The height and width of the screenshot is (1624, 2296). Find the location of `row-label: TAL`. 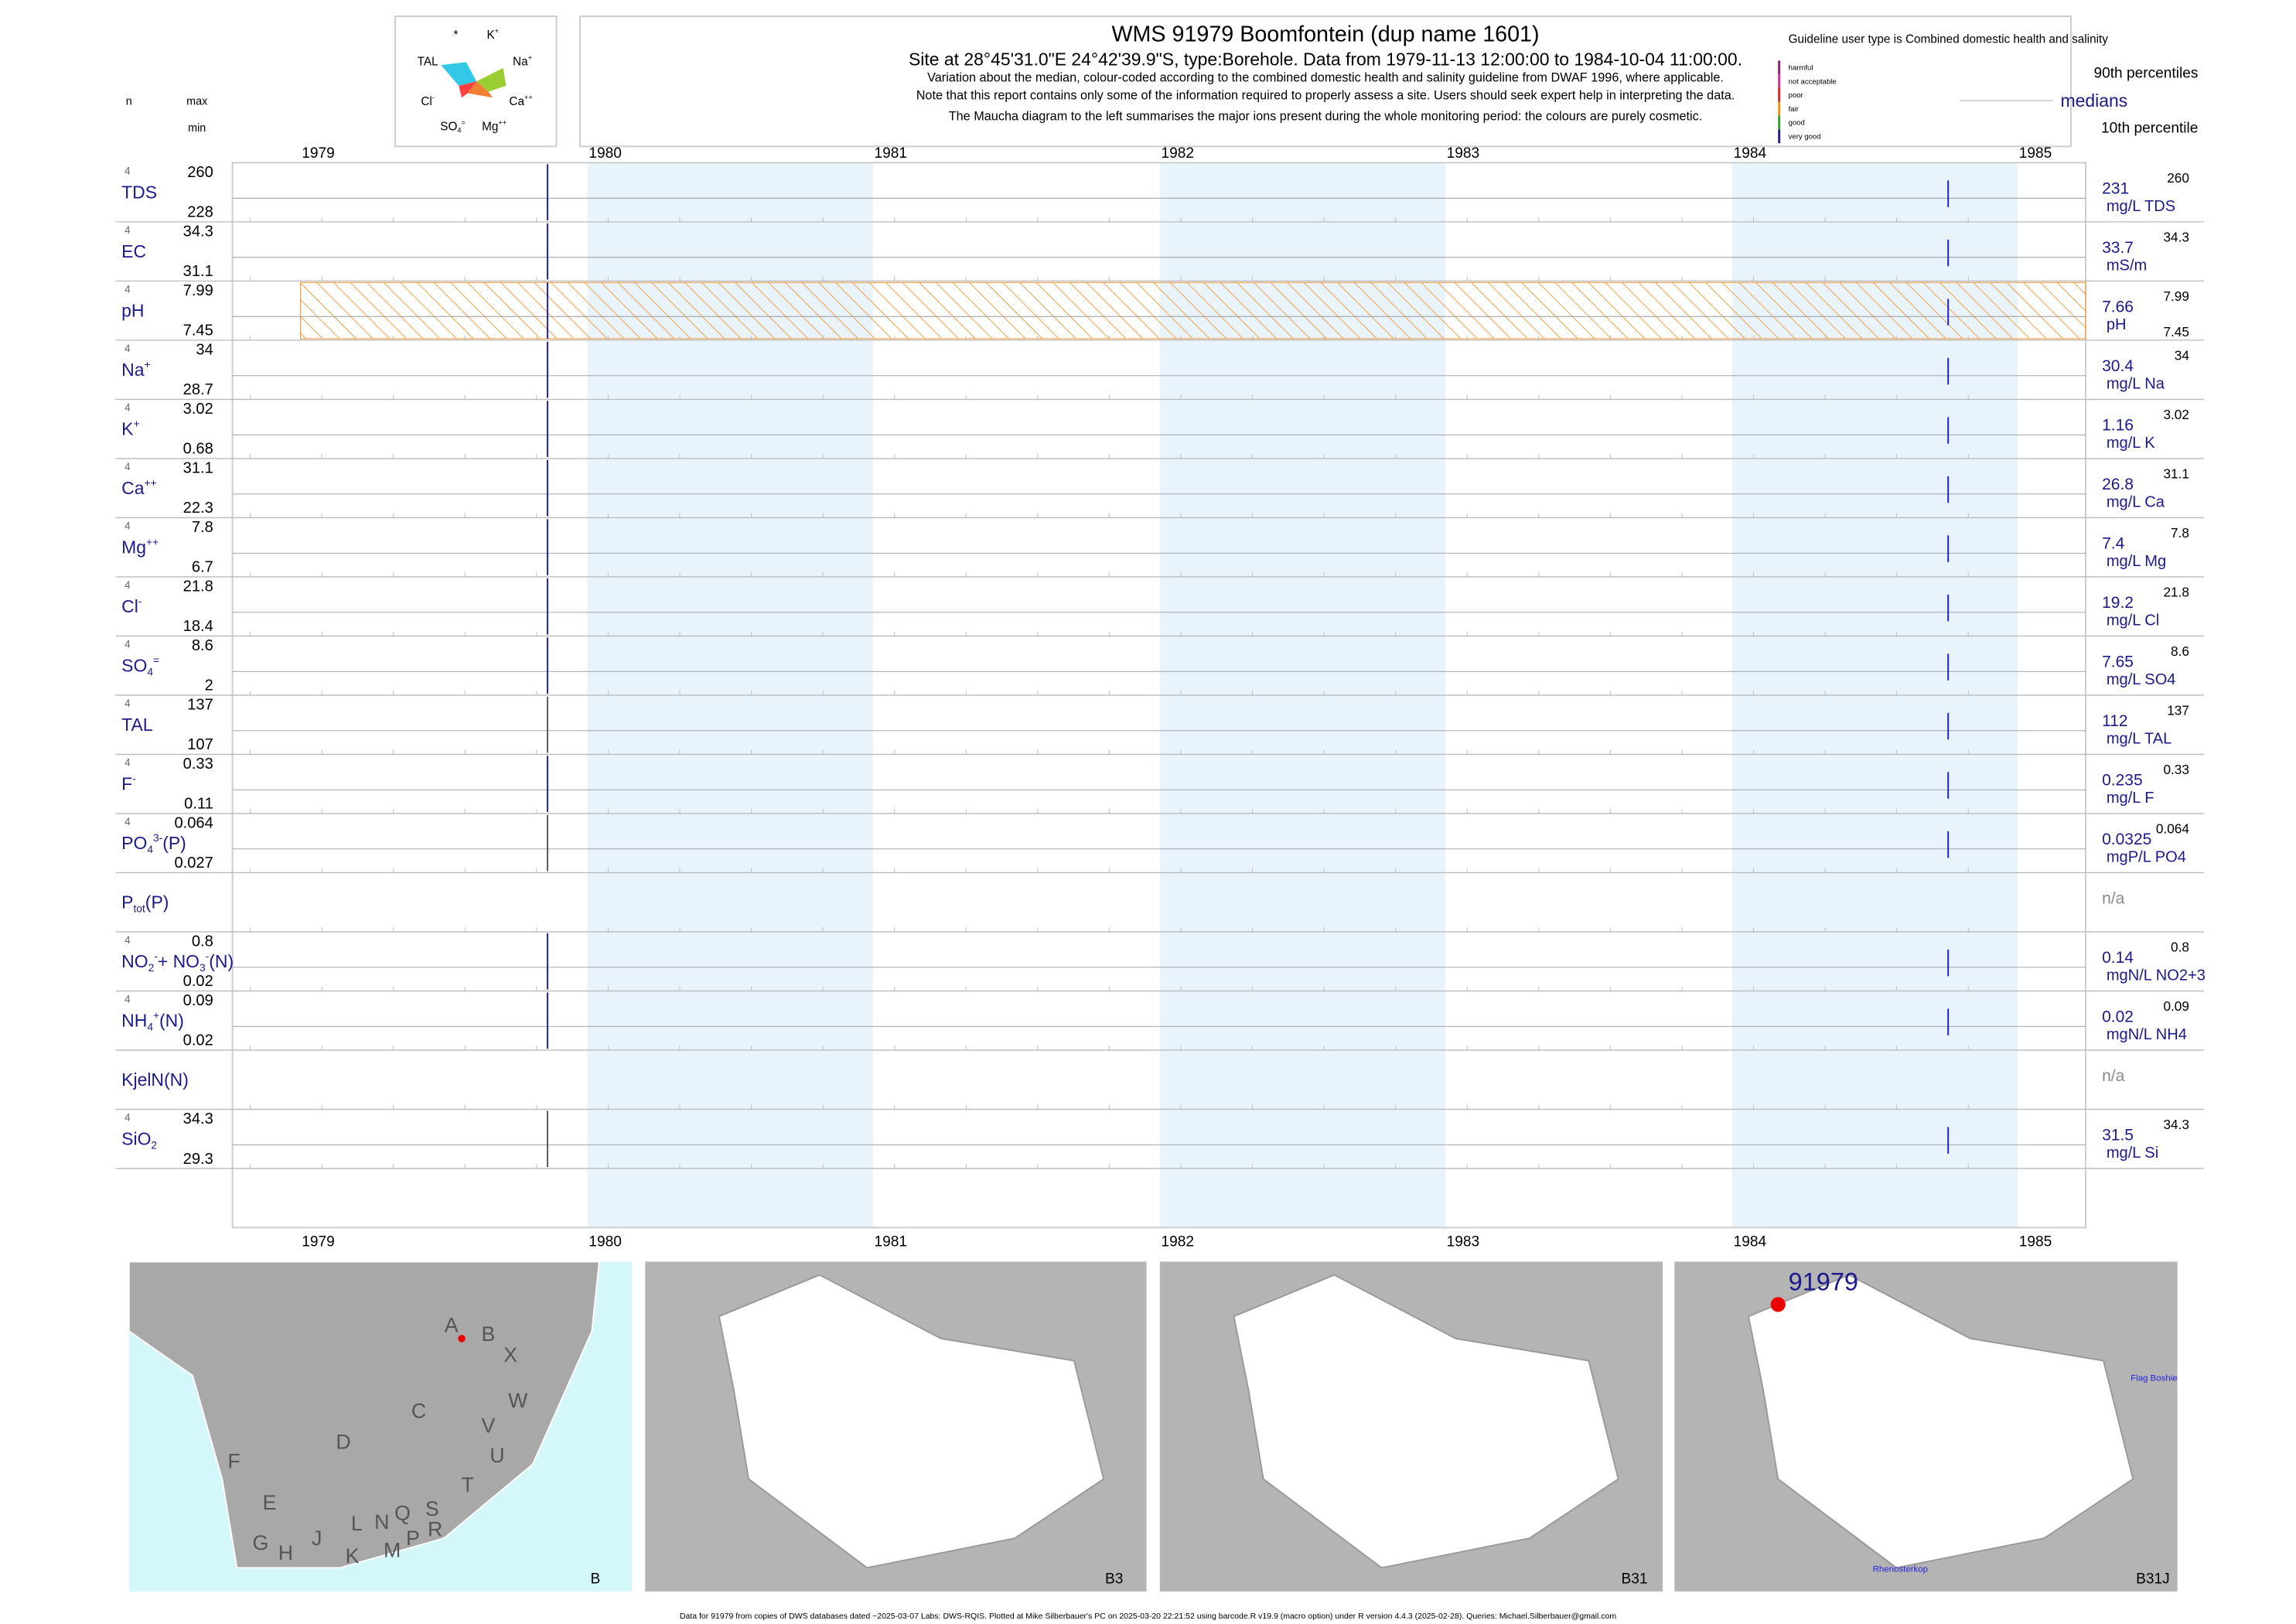

row-label: TAL is located at coordinates (136, 725).